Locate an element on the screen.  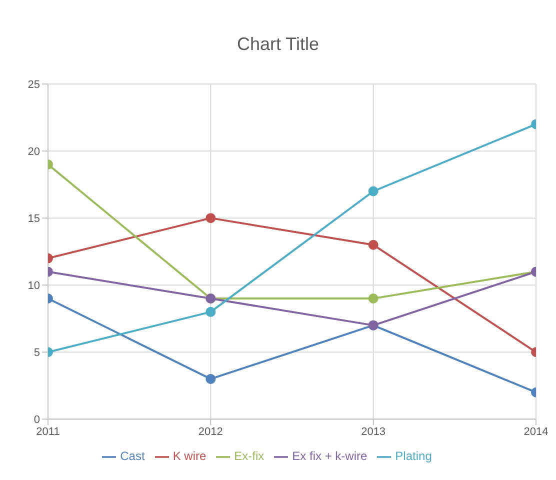
x-tick-label: 2013 is located at coordinates (373, 432).